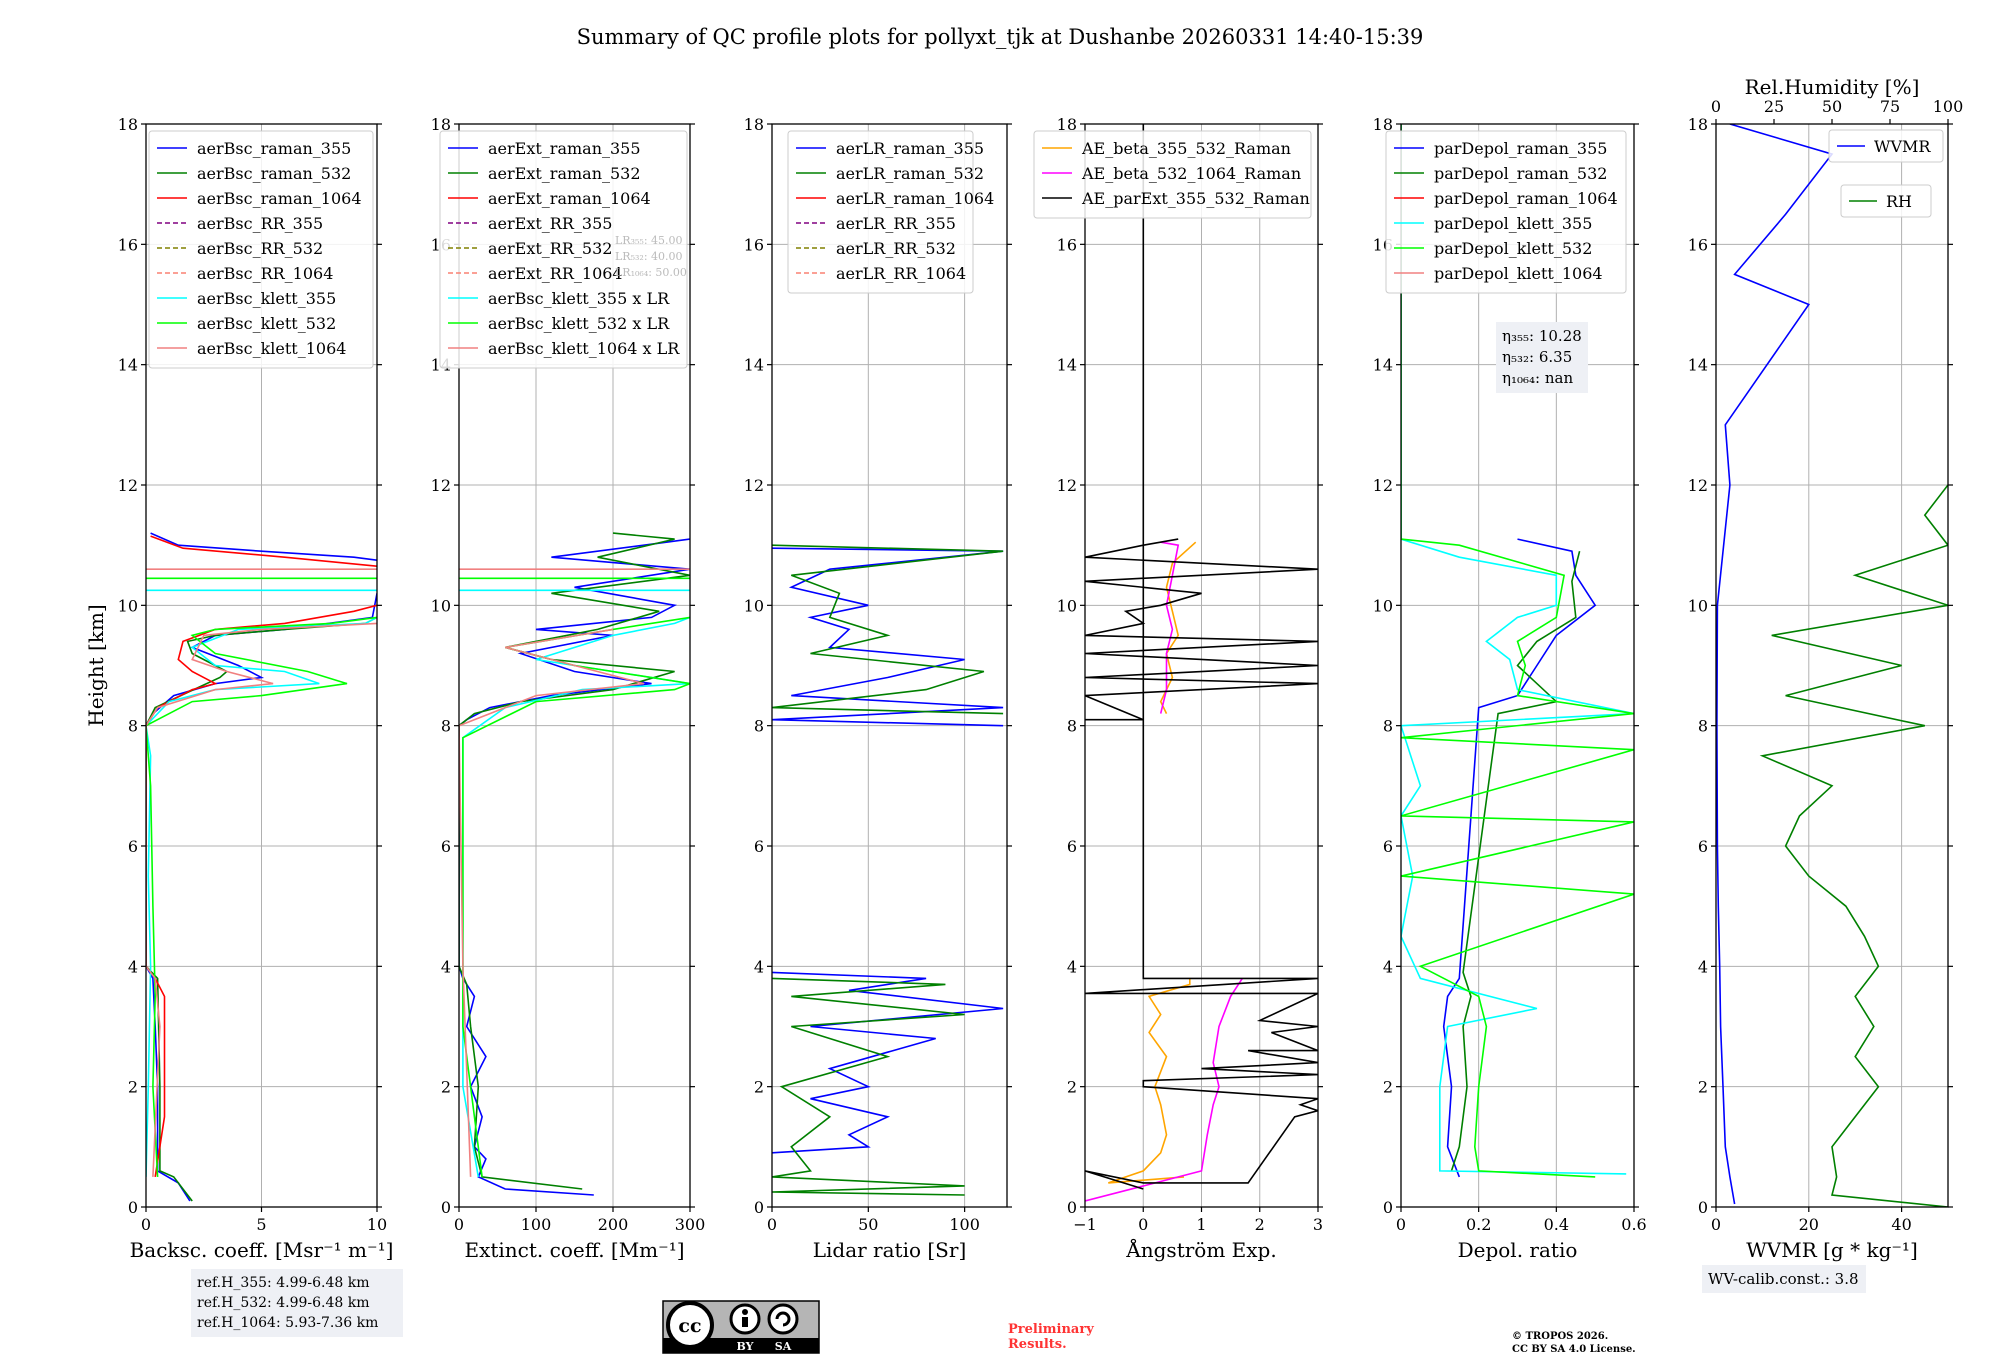 The height and width of the screenshot is (1360, 2000). What do you see at coordinates (910, 148) in the screenshot?
I see `legend-label: aerLR_raman_355` at bounding box center [910, 148].